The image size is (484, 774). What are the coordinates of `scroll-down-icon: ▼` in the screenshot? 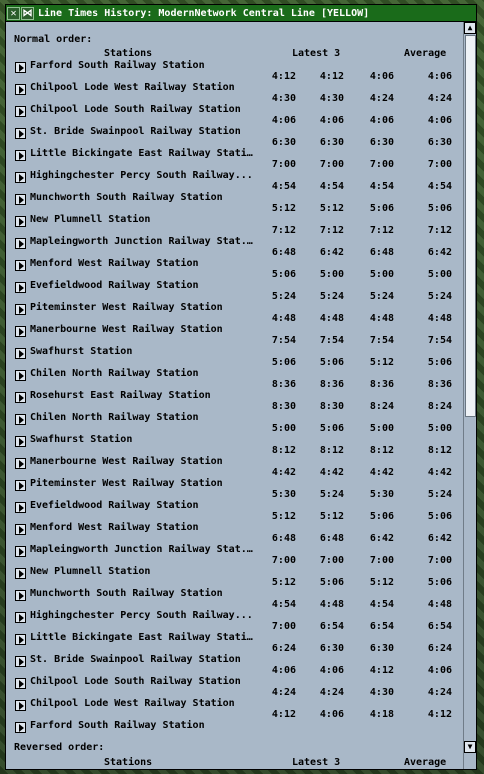 It's located at (470, 747).